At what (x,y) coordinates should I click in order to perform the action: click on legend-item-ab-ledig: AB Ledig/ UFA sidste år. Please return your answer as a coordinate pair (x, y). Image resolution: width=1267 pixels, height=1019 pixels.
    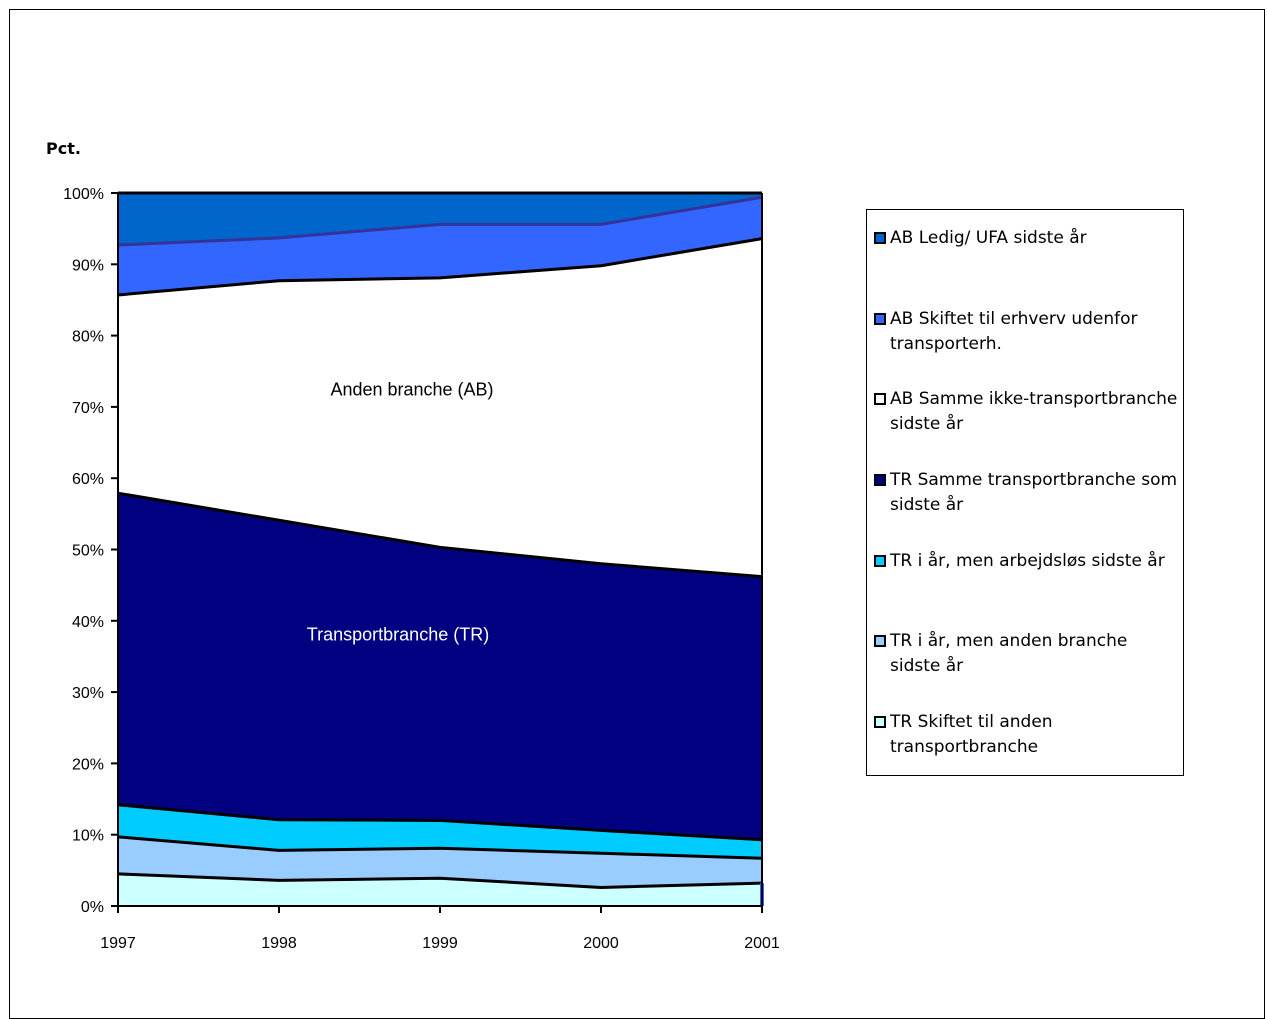
    Looking at the image, I should click on (1028, 238).